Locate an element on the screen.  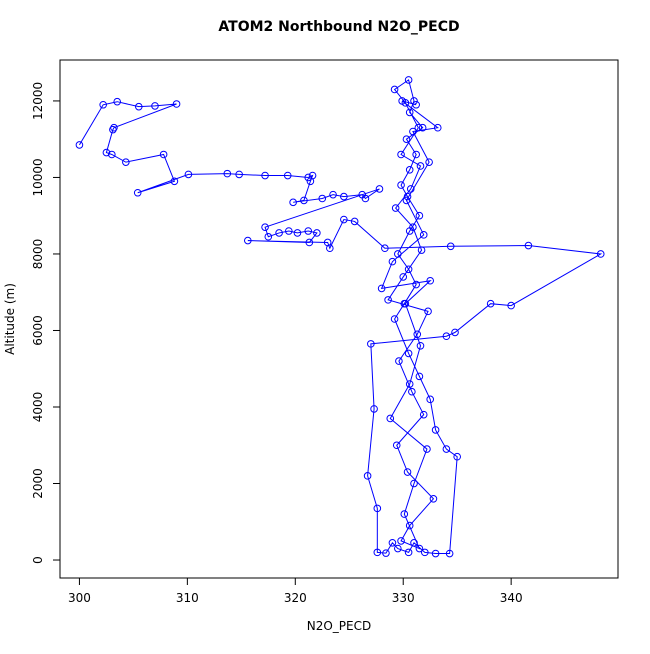
y-tick-label: 0 is located at coordinates (38, 560).